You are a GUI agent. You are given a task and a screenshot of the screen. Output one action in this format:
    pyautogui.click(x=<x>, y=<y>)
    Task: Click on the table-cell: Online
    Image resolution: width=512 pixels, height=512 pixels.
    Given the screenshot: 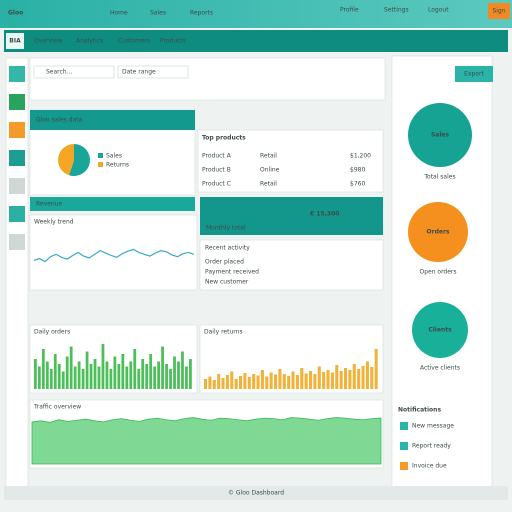 What is the action you would take?
    pyautogui.click(x=270, y=170)
    